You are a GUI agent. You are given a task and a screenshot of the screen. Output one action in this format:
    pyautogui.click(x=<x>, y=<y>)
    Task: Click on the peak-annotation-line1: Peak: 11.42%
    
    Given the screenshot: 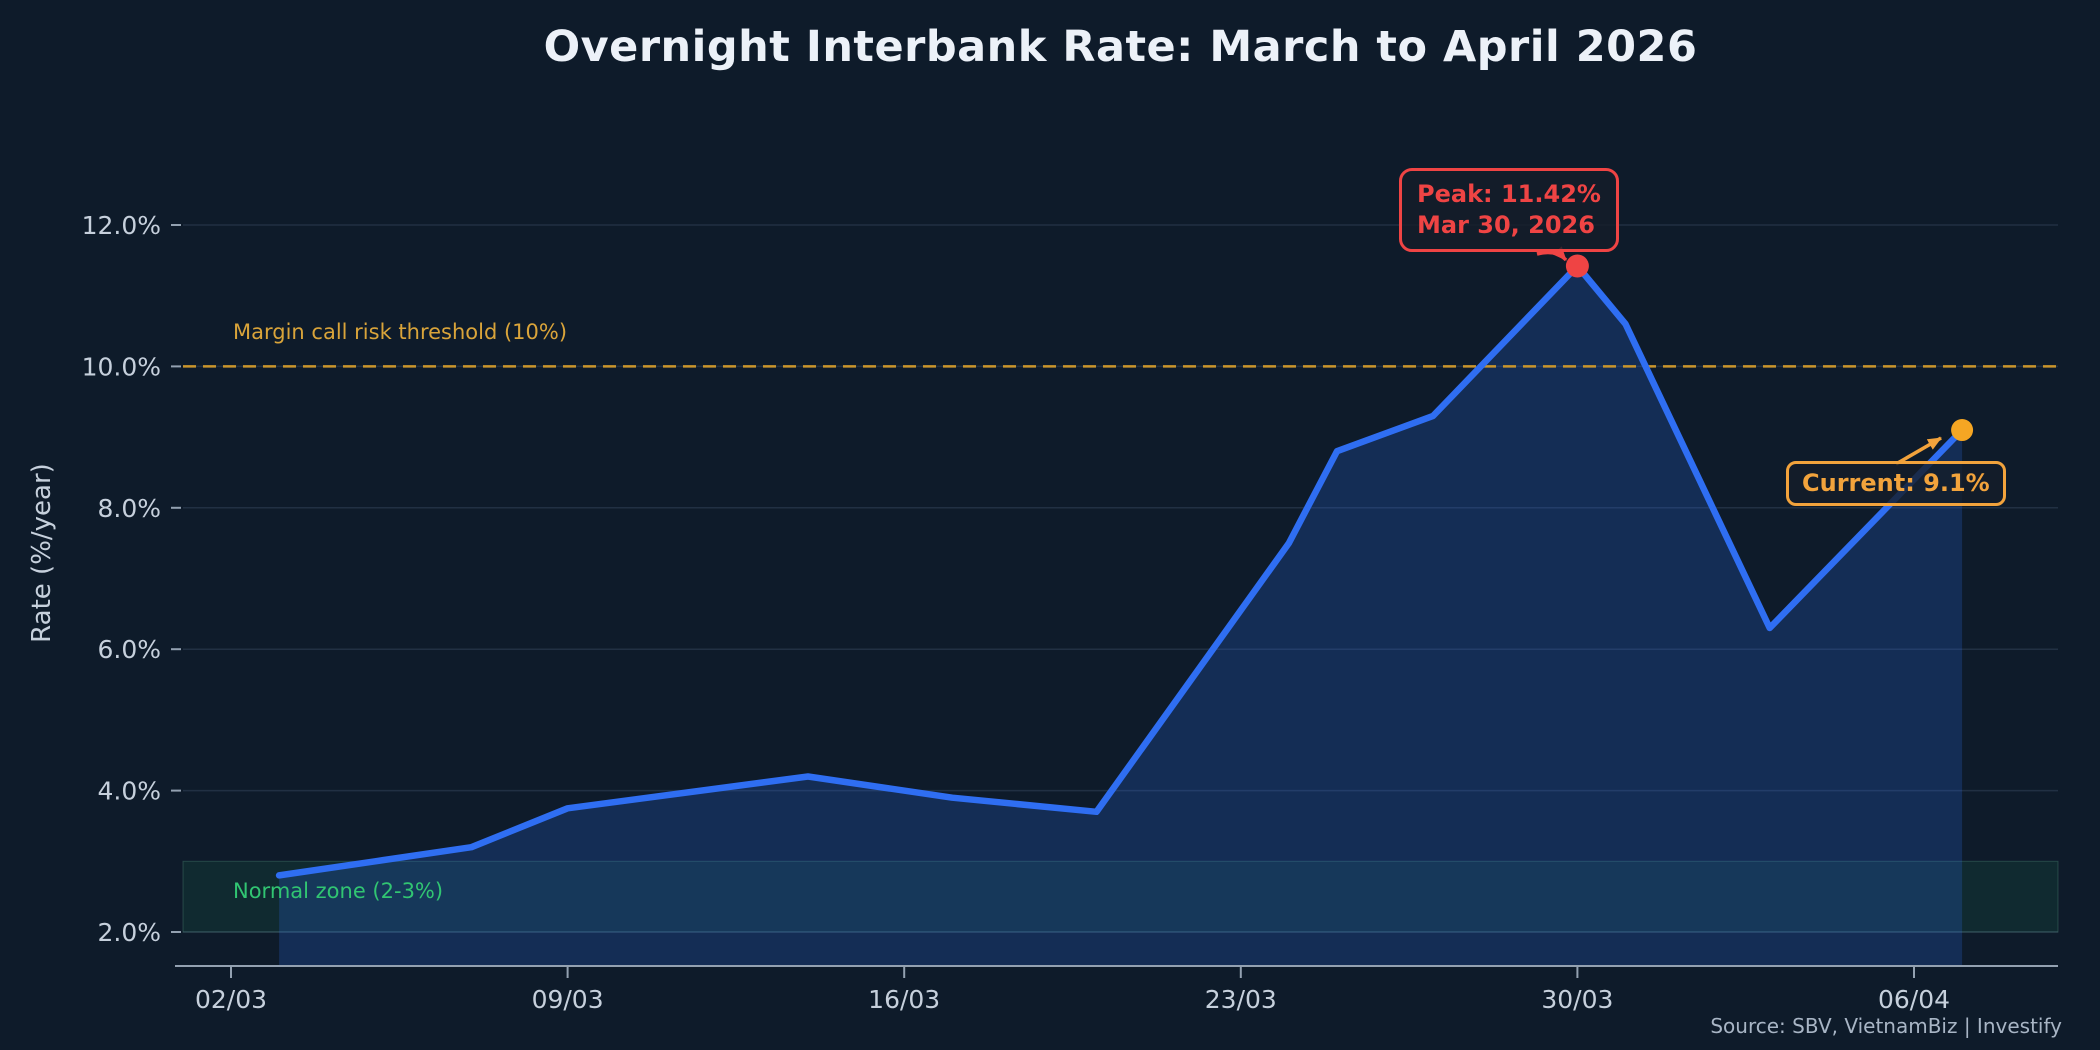 What is the action you would take?
    pyautogui.click(x=1509, y=194)
    